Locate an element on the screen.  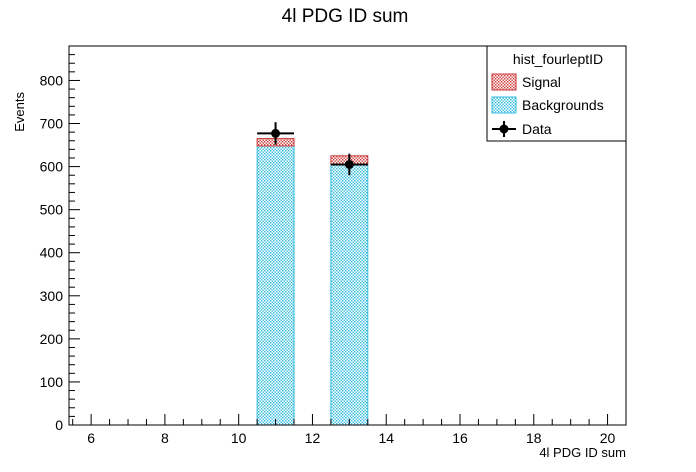
x-tick-label-6: 6 is located at coordinates (91, 438).